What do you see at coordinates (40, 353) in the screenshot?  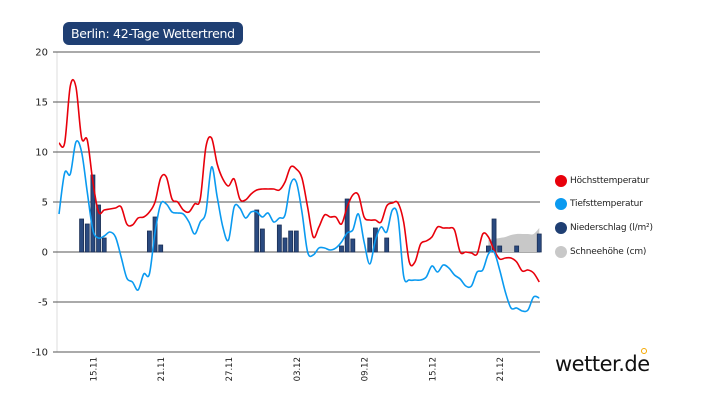 I see `y-tick-label: -10` at bounding box center [40, 353].